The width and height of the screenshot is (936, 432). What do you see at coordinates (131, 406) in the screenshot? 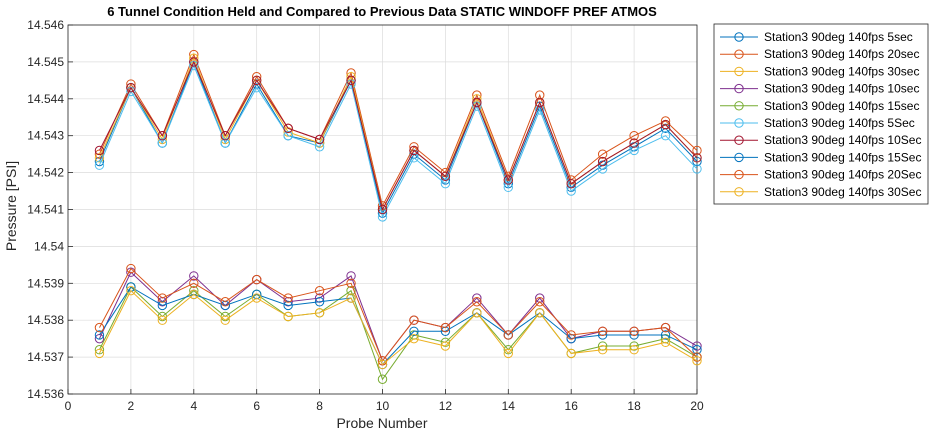
I see `x-tick-label: 2` at bounding box center [131, 406].